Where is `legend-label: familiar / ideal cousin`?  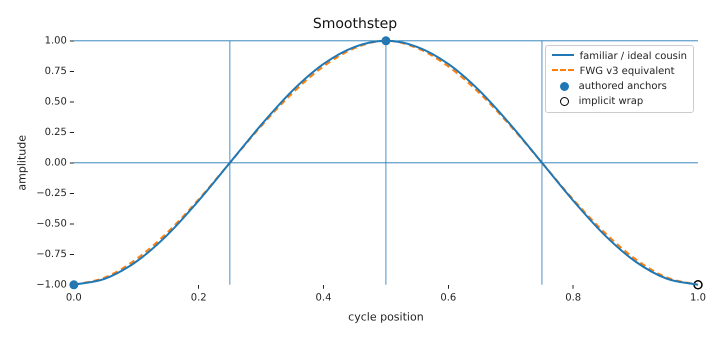
legend-label: familiar / ideal cousin is located at coordinates (633, 57).